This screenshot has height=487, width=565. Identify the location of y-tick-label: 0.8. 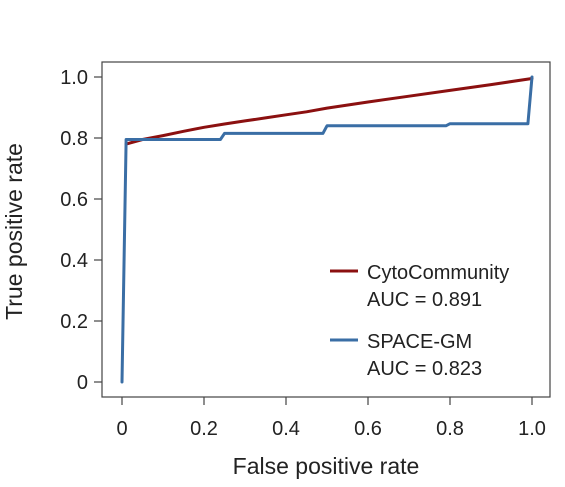
(74, 139).